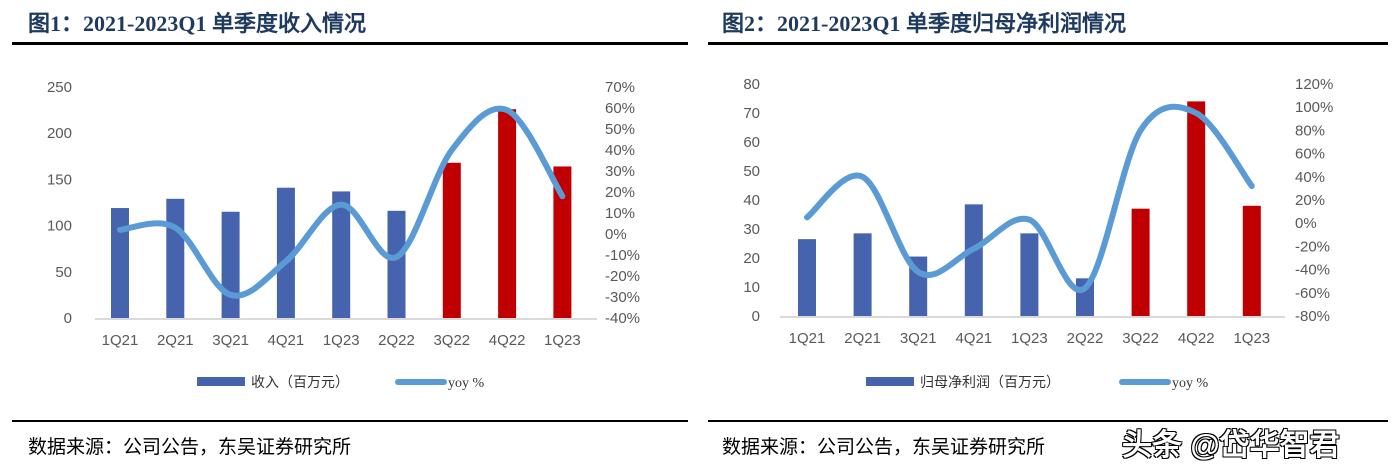 Image resolution: width=1393 pixels, height=473 pixels. Describe the element at coordinates (620, 213) in the screenshot. I see `y2-tick-label: 10%` at that location.